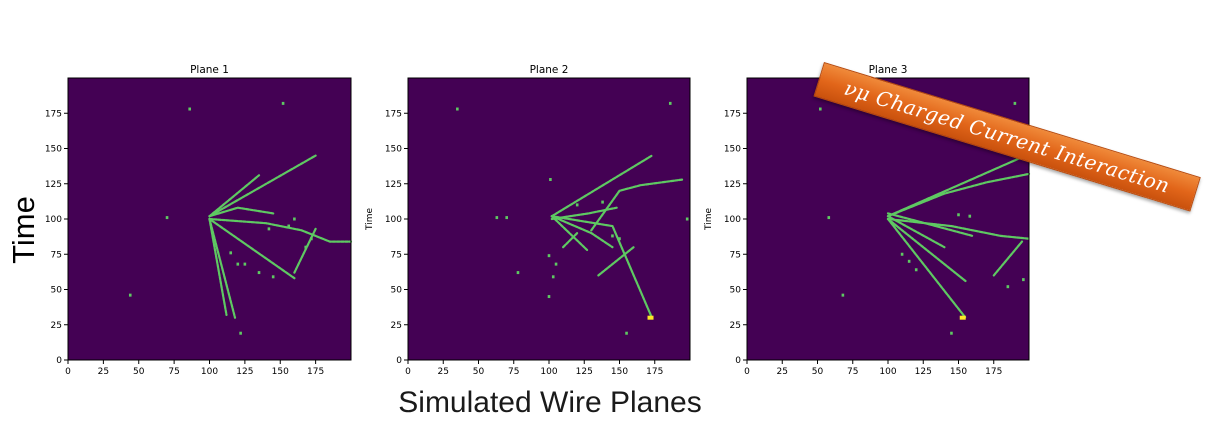 This screenshot has height=427, width=1208. I want to click on plane-3-xtick-label: 25, so click(782, 372).